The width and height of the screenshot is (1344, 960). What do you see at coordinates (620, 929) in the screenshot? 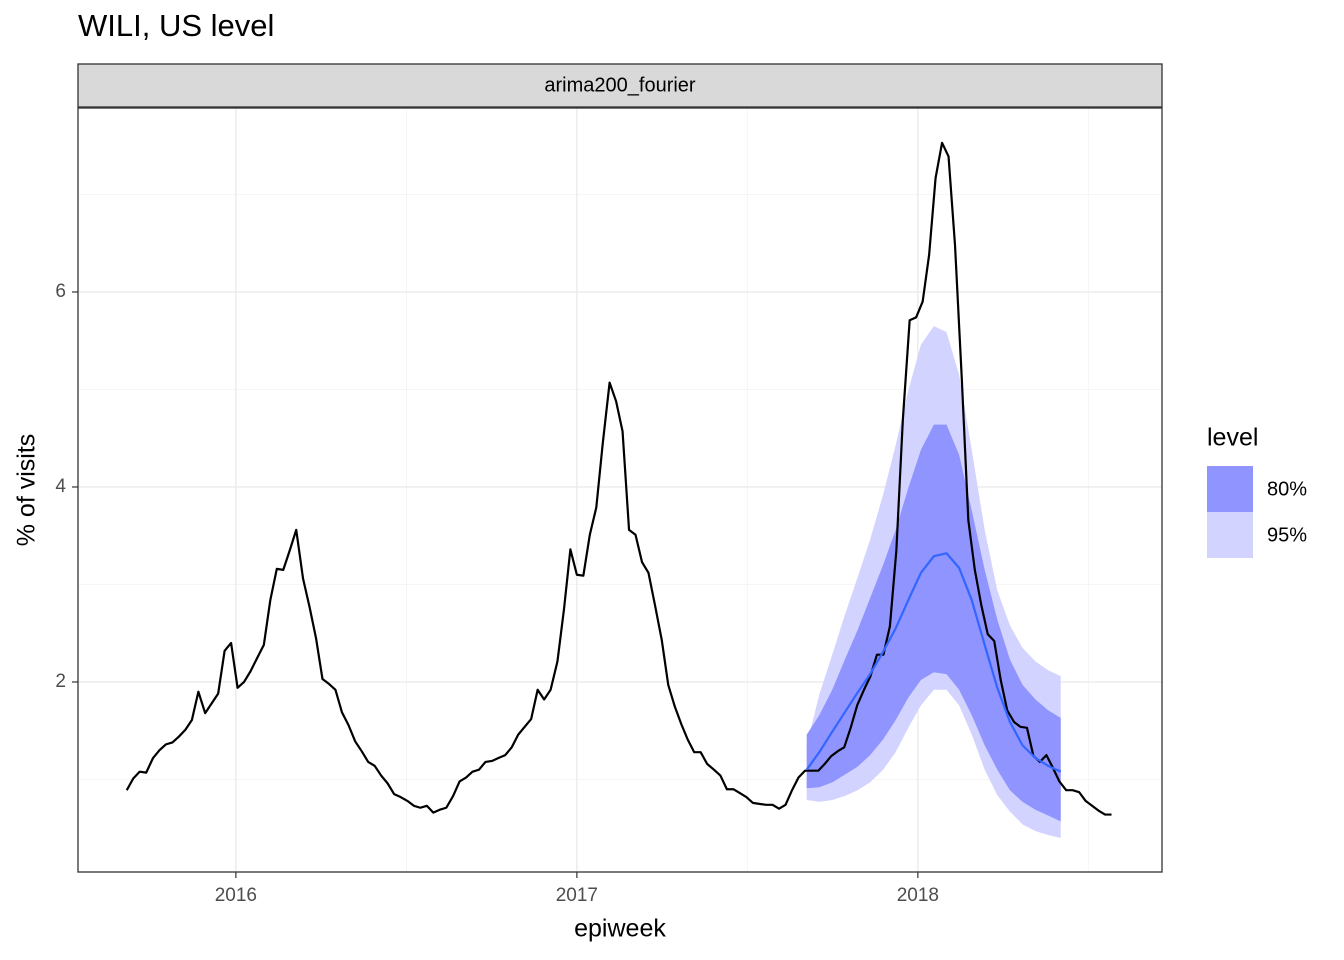
I see `x-axis-label: epiweek` at bounding box center [620, 929].